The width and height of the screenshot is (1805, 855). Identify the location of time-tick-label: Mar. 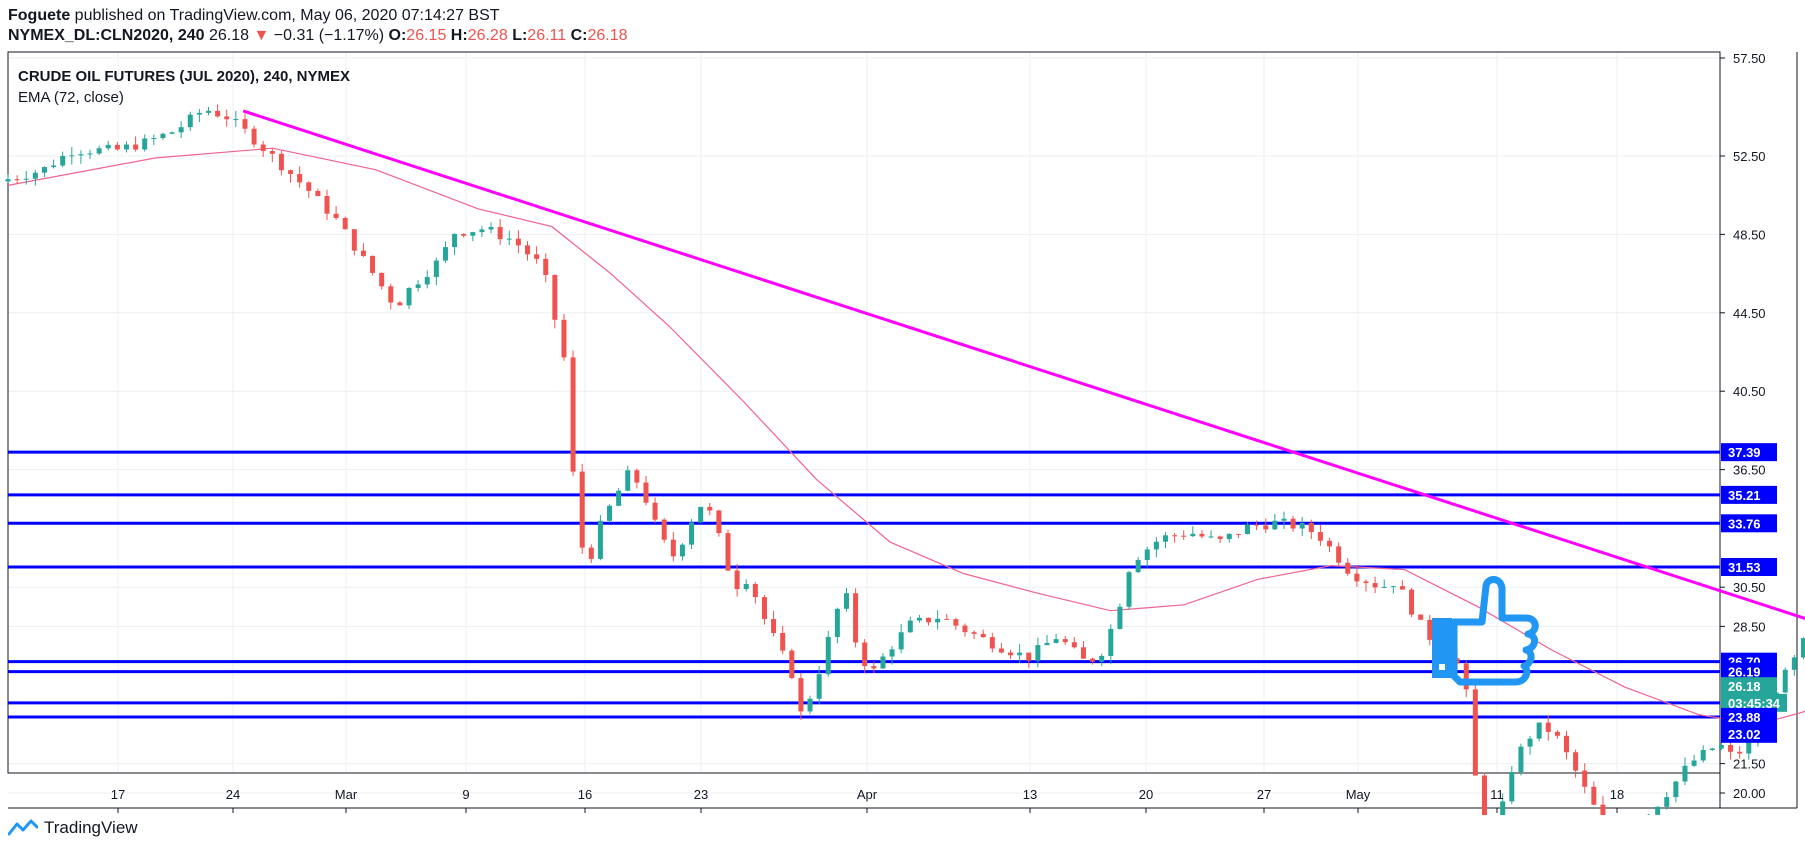
(346, 794).